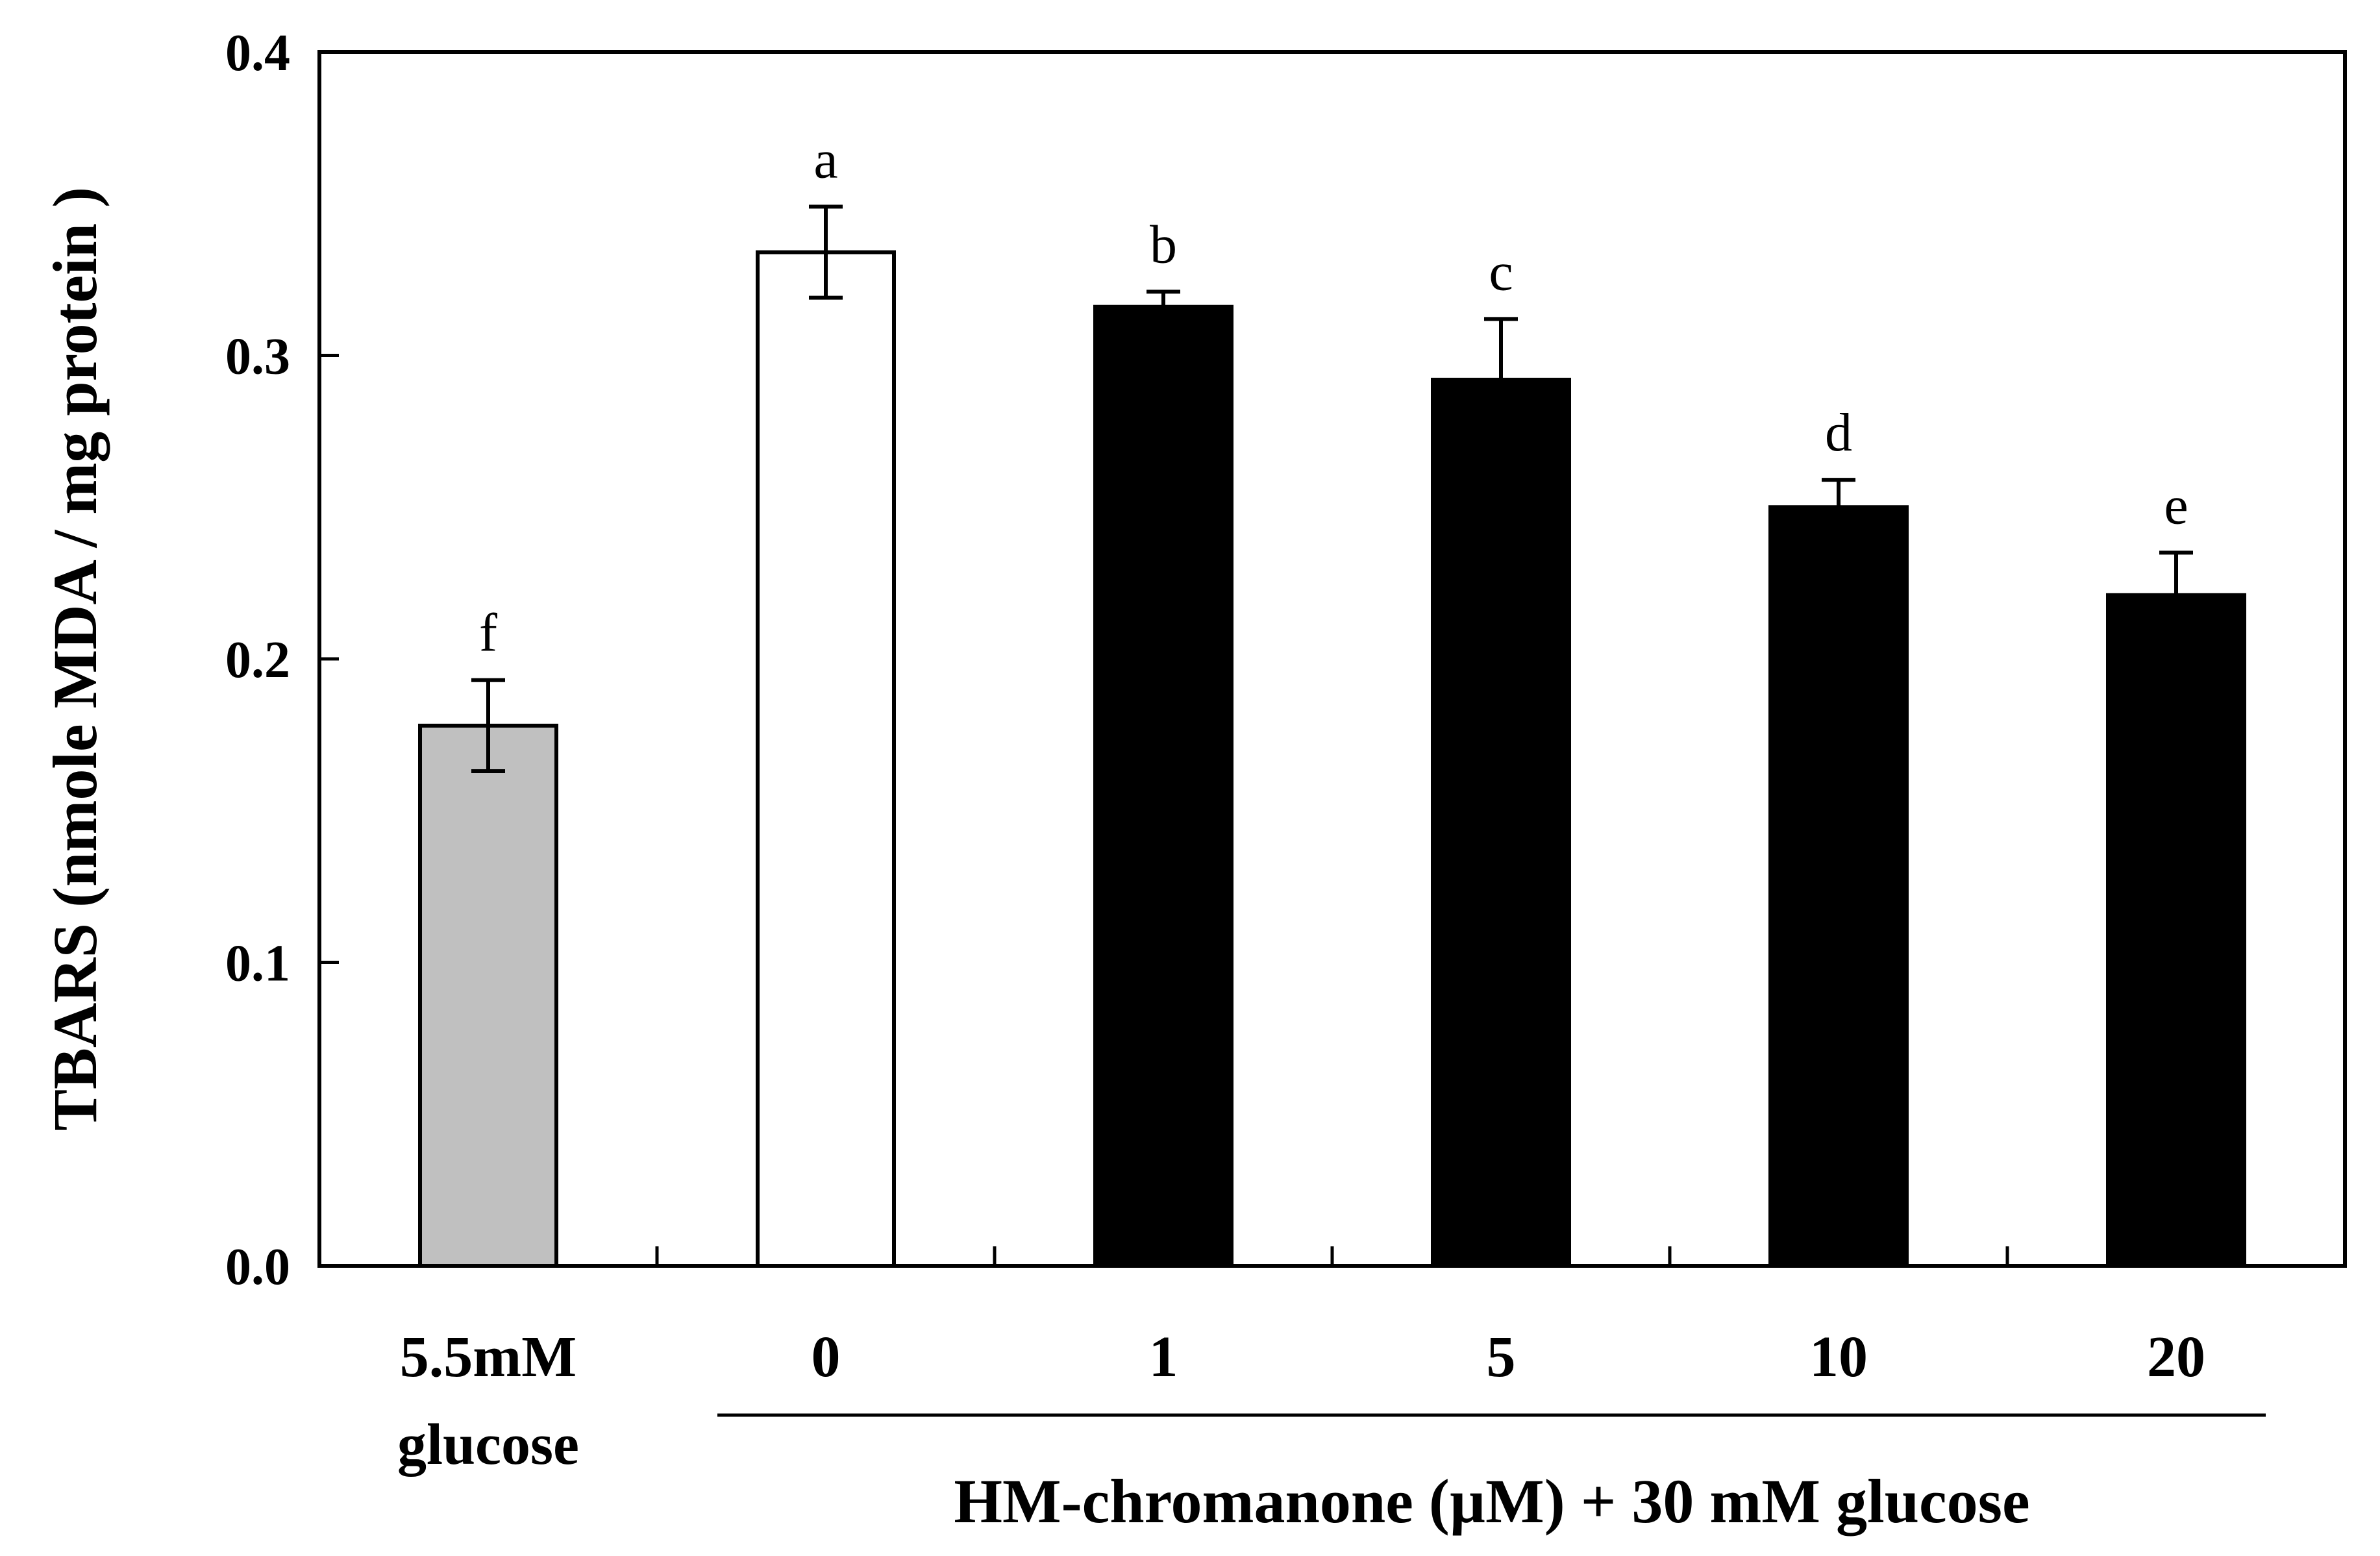 The width and height of the screenshot is (2380, 1556). Describe the element at coordinates (825, 159) in the screenshot. I see `significance-letter: a` at that location.